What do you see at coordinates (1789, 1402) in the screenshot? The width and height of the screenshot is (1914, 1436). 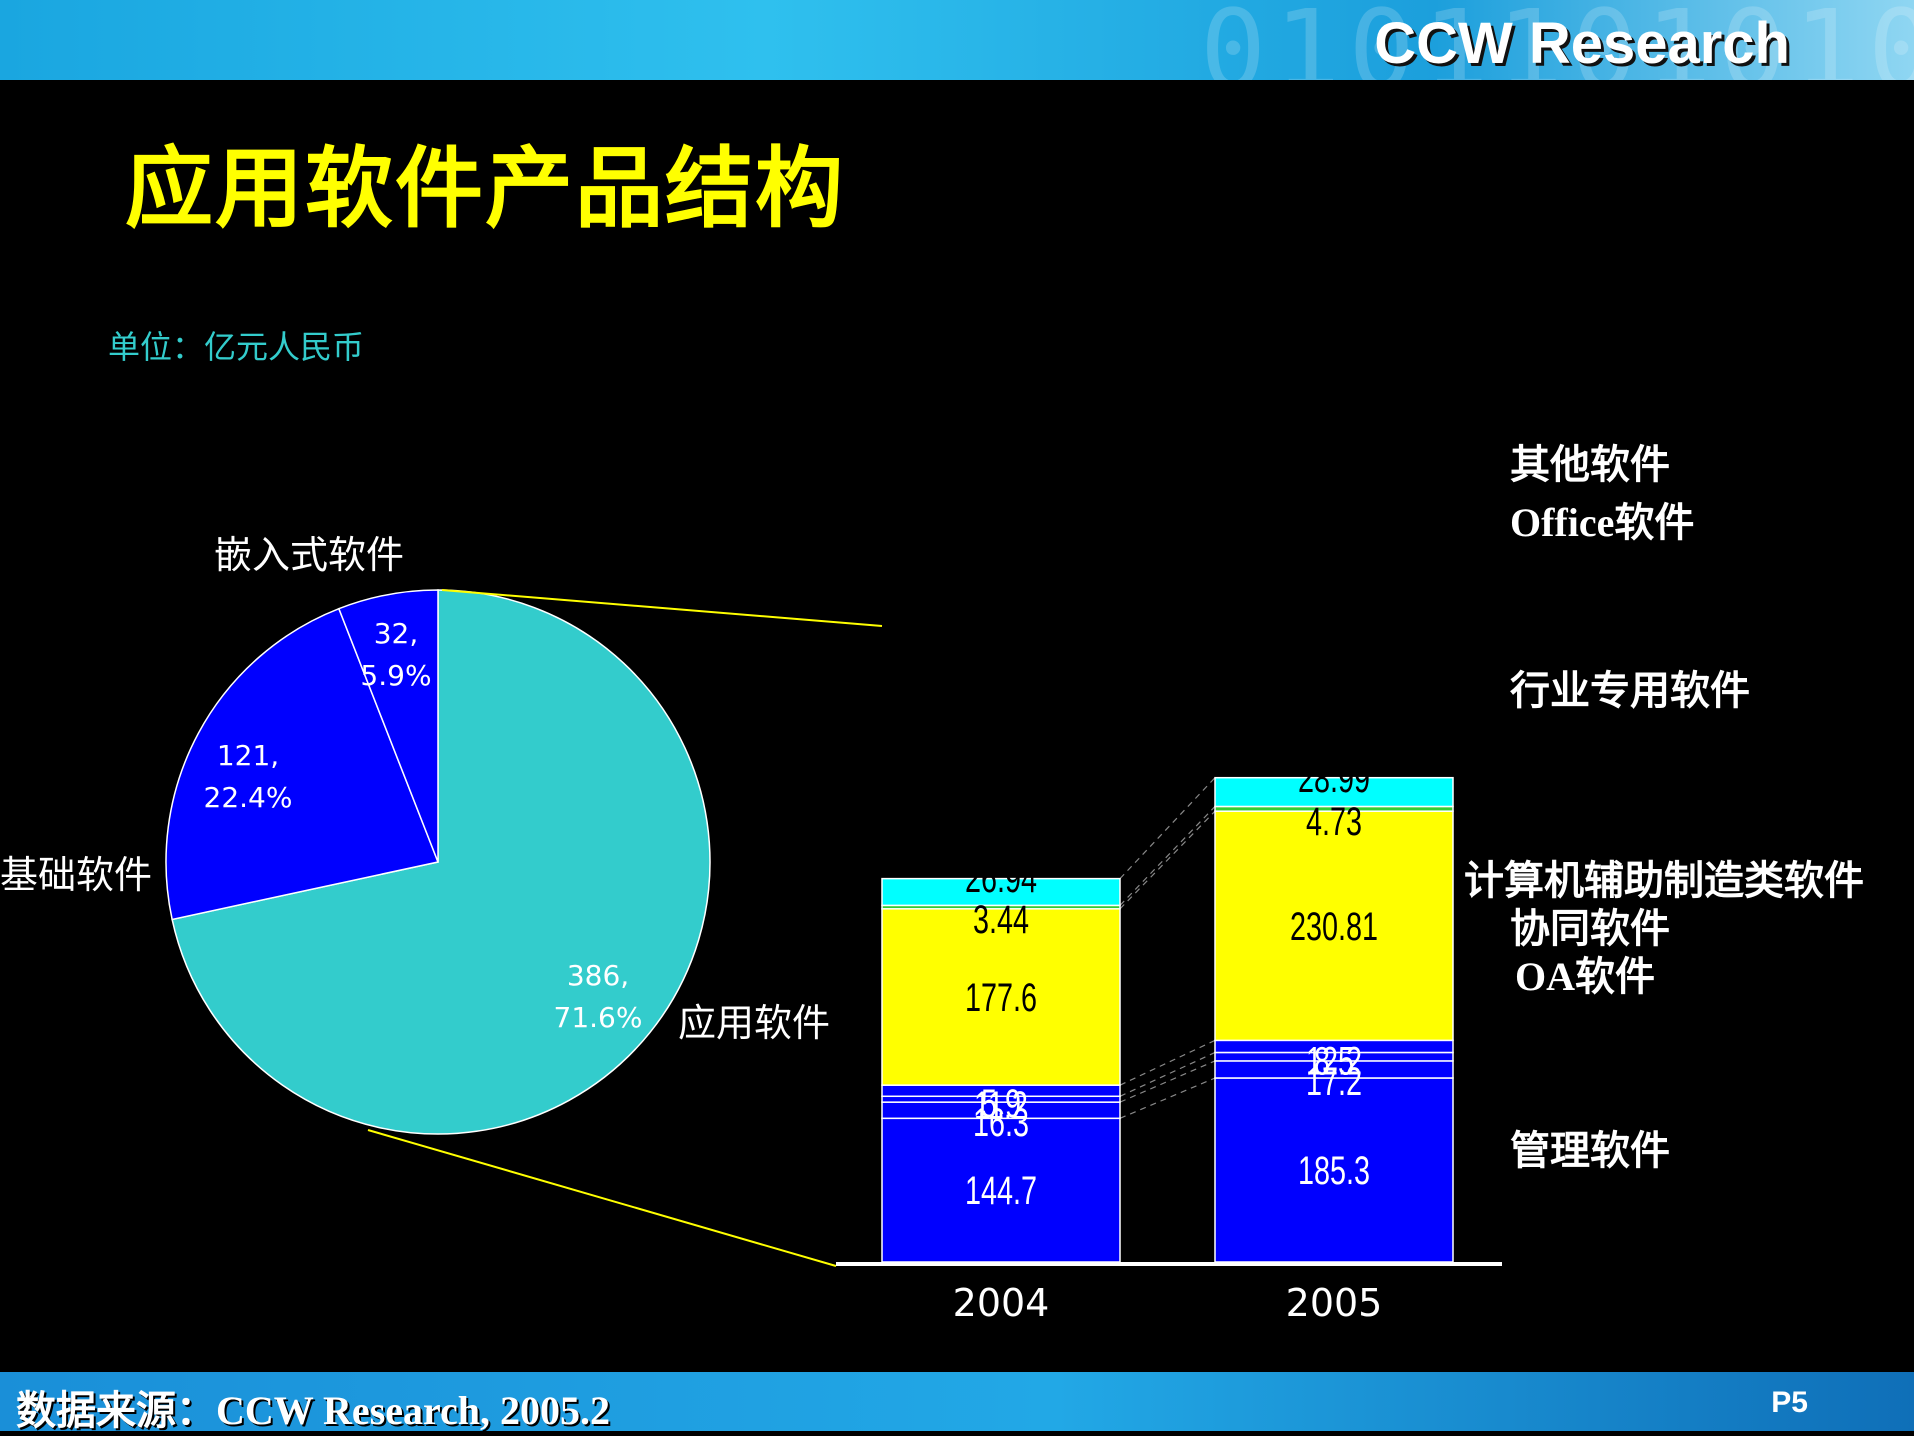 I see `page-number: P5` at bounding box center [1789, 1402].